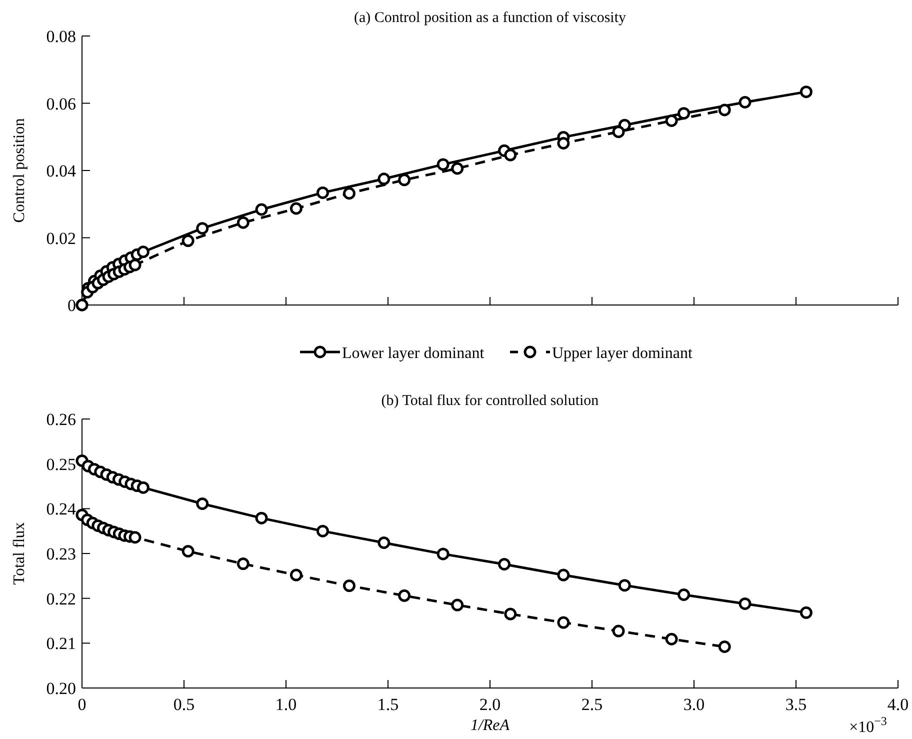 The width and height of the screenshot is (912, 739). Describe the element at coordinates (796, 704) in the screenshot. I see `x-tick-label: 3.5` at that location.